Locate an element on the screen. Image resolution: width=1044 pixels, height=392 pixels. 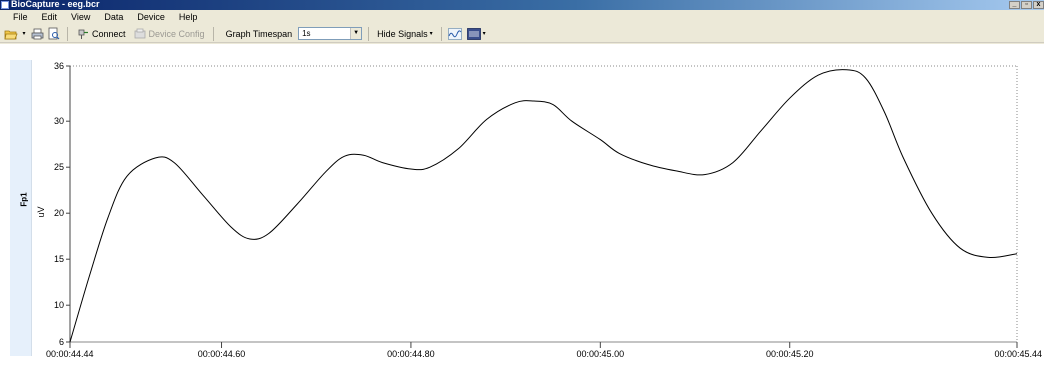
layout-dropdown-button: ▾ is located at coordinates (476, 34).